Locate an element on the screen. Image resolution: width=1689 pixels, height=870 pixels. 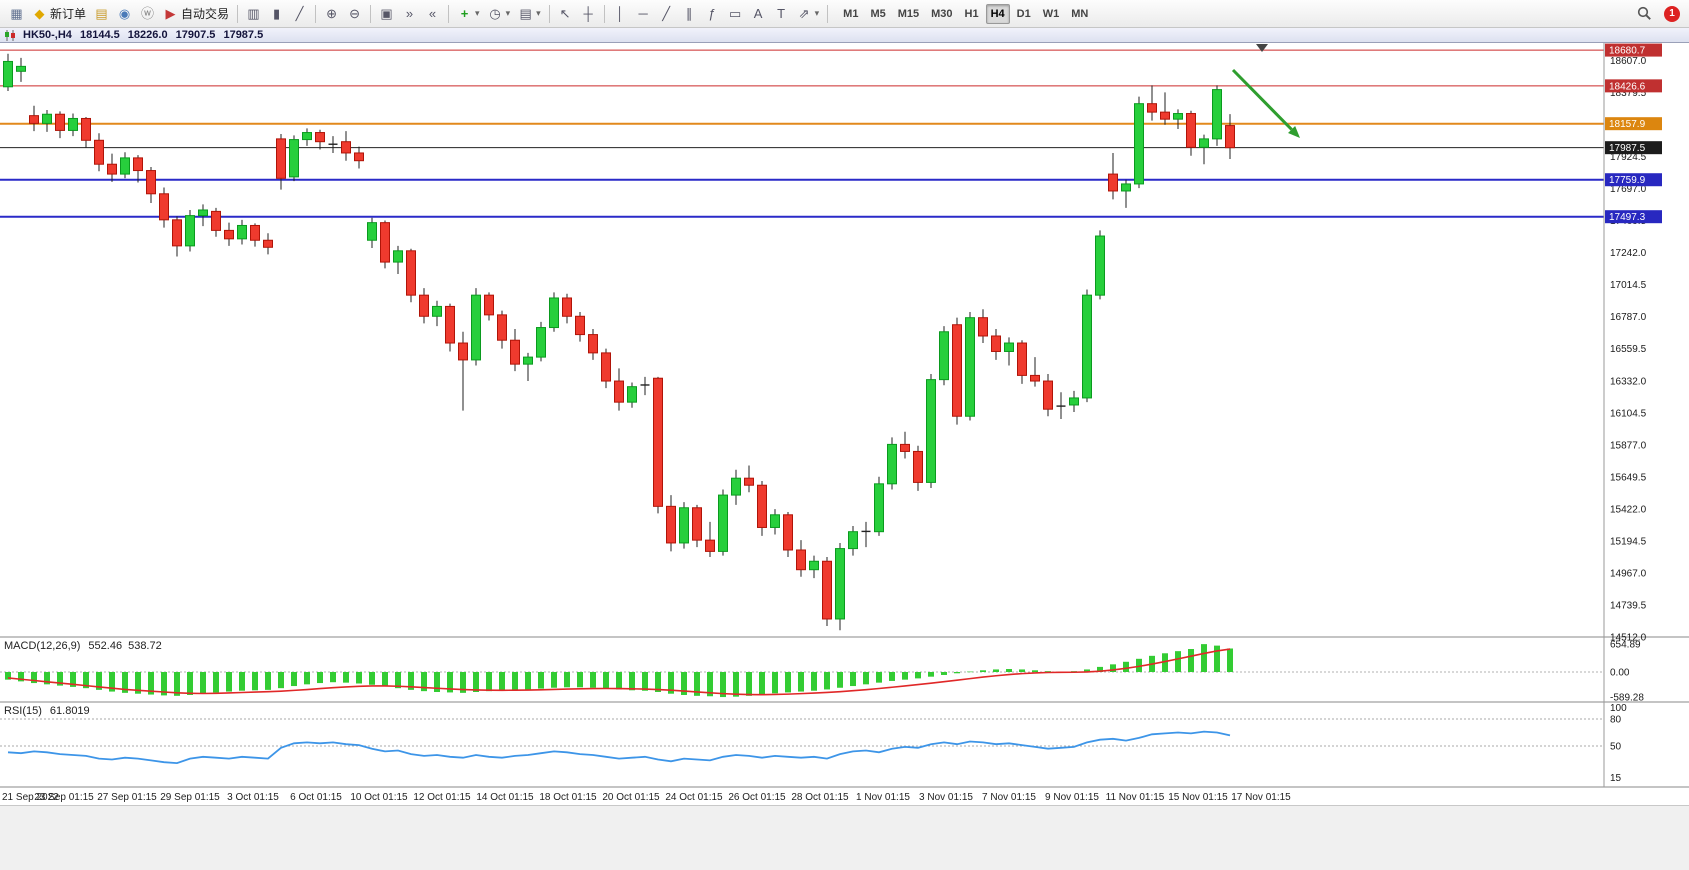
window-bottom-area is located at coordinates (844, 837).